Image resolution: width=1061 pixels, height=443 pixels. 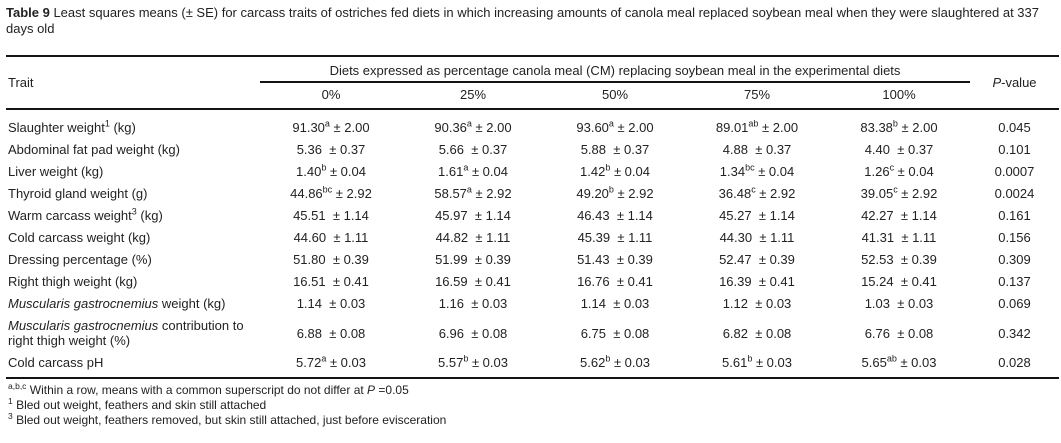 I want to click on mean-se-cell: 42.27 ± 1.14, so click(x=899, y=215).